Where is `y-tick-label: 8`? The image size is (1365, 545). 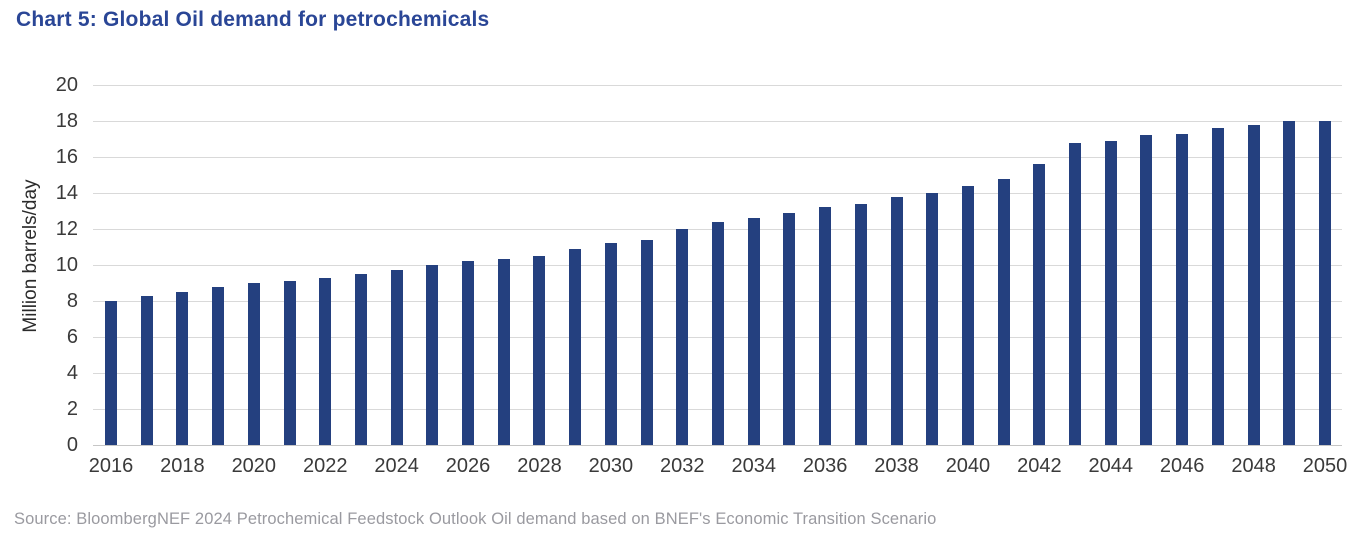
y-tick-label: 8 is located at coordinates (72, 301).